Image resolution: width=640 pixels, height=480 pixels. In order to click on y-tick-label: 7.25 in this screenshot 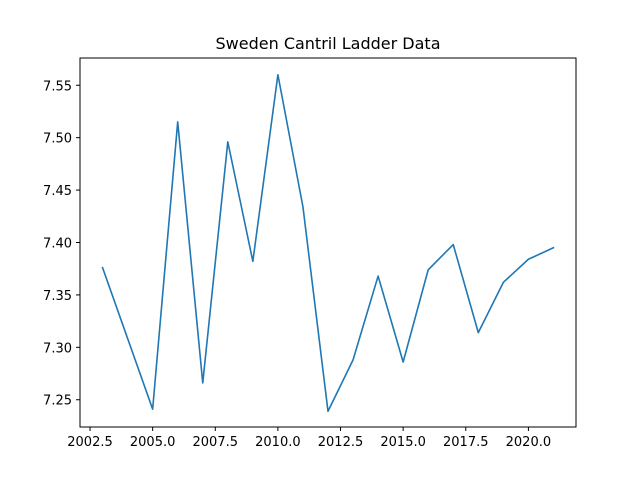, I will do `click(57, 401)`.